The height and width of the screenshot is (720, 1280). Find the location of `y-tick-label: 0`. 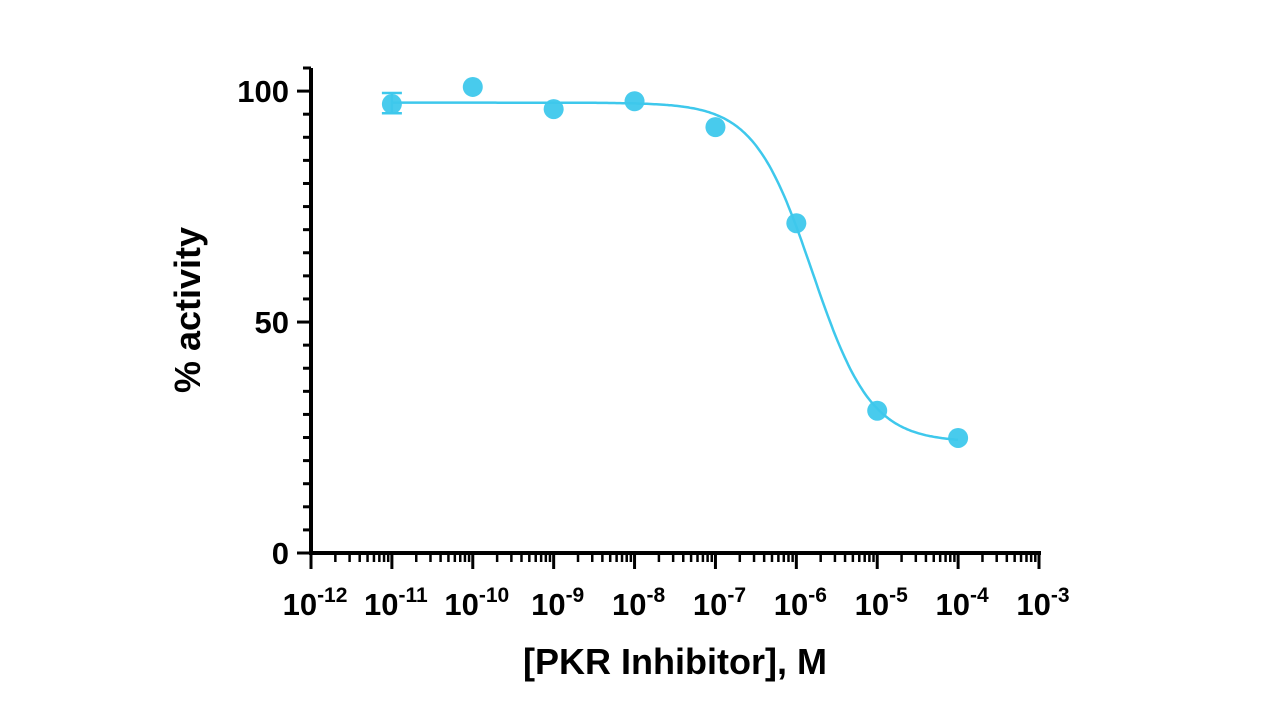

y-tick-label: 0 is located at coordinates (280, 553).